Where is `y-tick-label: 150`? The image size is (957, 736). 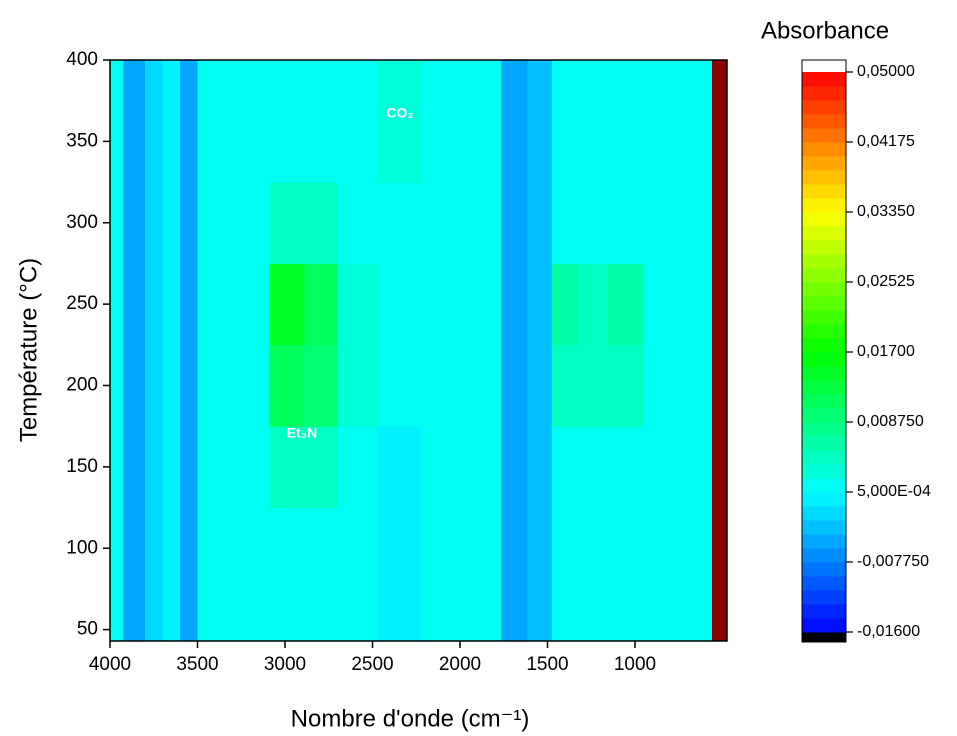
y-tick-label: 150 is located at coordinates (82, 466).